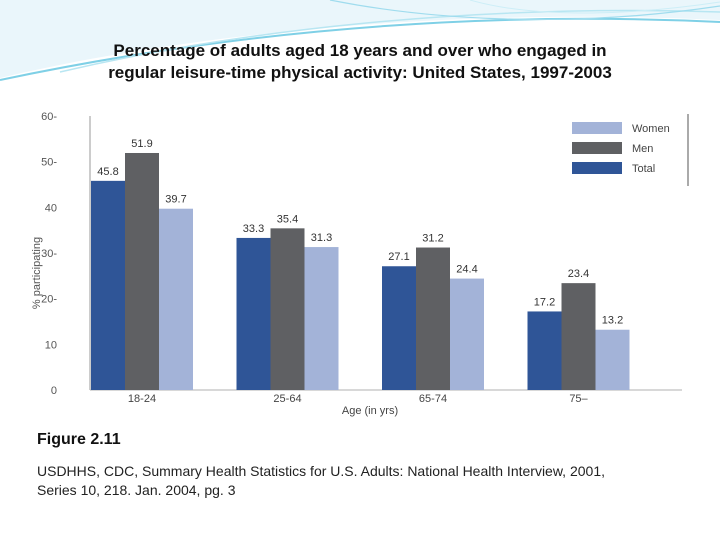 The image size is (720, 540). I want to click on y-tick-label: 10, so click(51, 345).